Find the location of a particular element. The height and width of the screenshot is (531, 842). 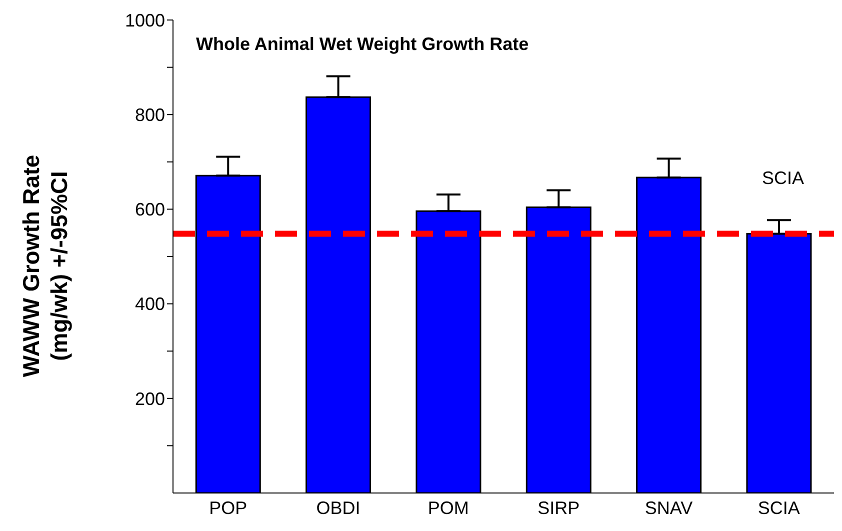

x-tick-label: SNAV is located at coordinates (668, 508).